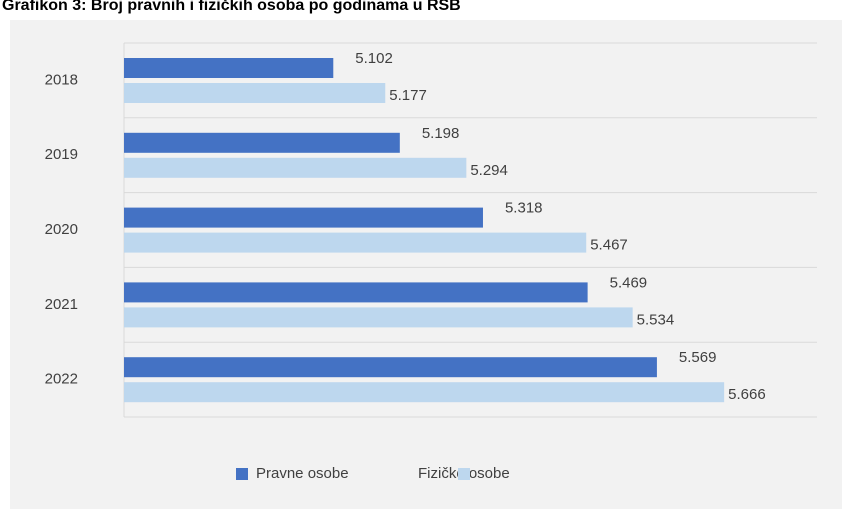  Describe the element at coordinates (524, 208) in the screenshot. I see `data-label: 5.318` at that location.